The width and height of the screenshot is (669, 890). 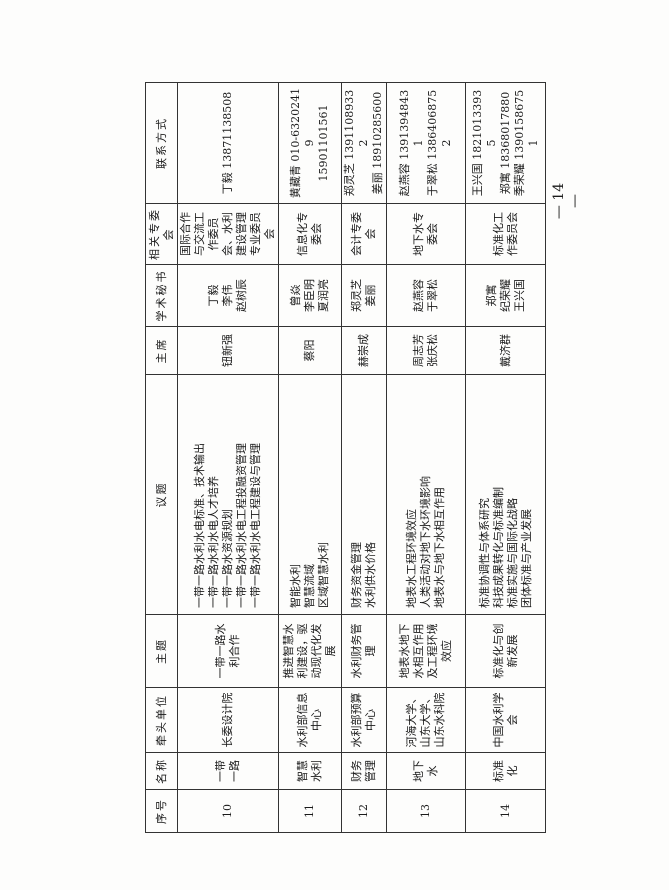 I want to click on cell-secretary-line: 曾焱, so click(x=295, y=295).